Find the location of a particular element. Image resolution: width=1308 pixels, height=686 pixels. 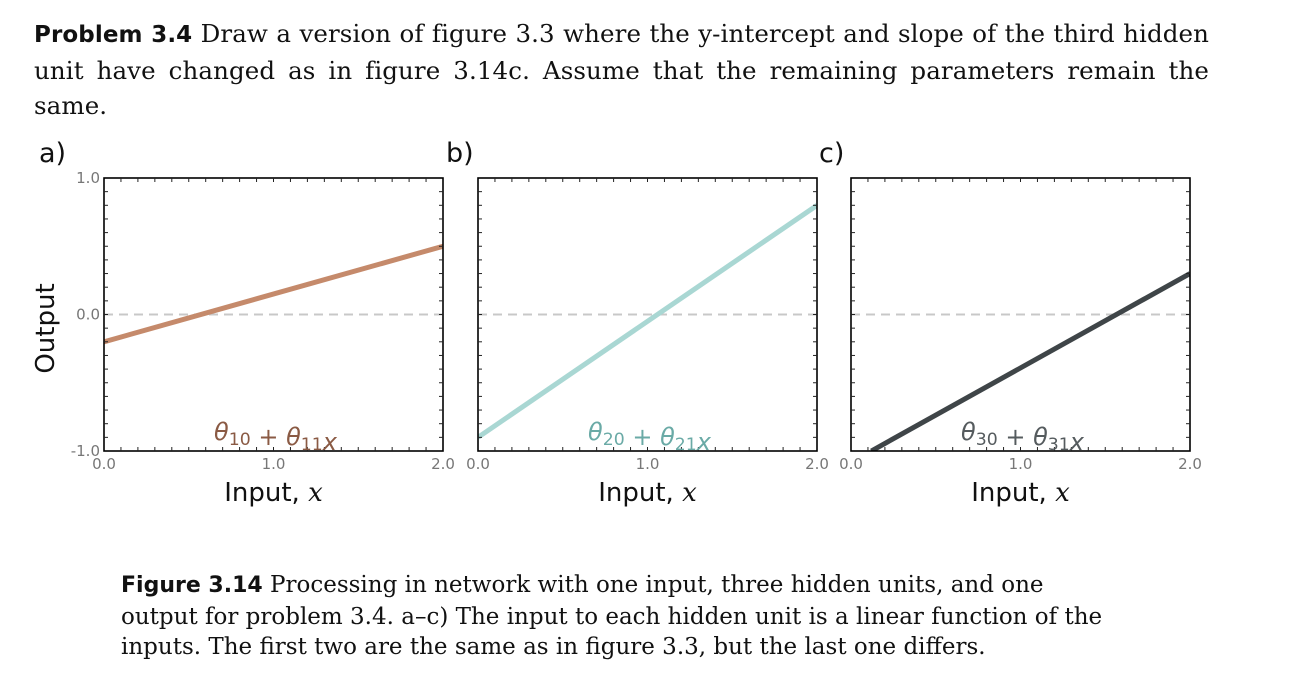

series-annotation: θ30 + θ31x is located at coordinates (1023, 437).